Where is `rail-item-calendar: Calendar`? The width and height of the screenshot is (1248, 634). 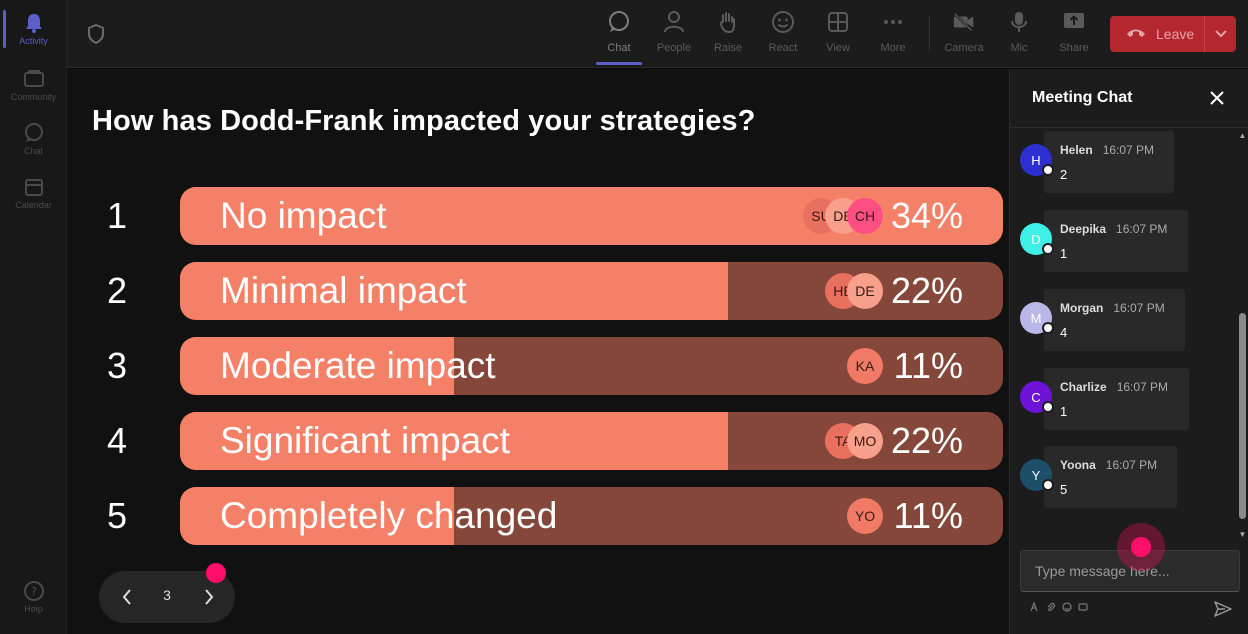 rail-item-calendar: Calendar is located at coordinates (33, 193).